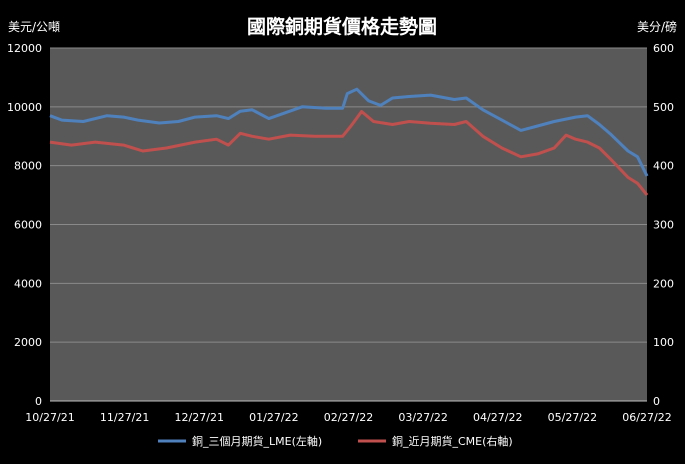 Image resolution: width=685 pixels, height=464 pixels. Describe the element at coordinates (49, 417) in the screenshot. I see `x-tick-label: 10/27/21` at that location.